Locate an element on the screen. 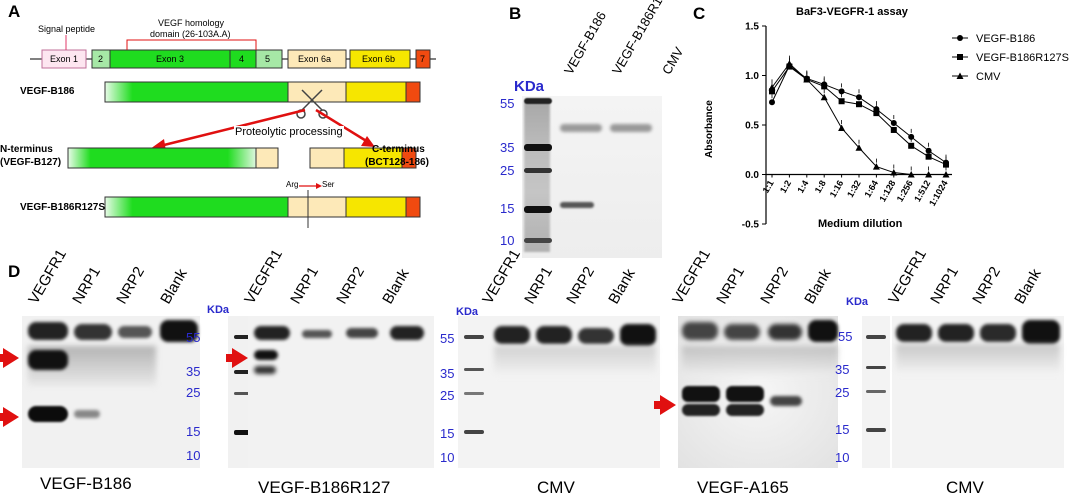 This screenshot has width=1072, height=498. legend-label-0: VEGF-B186 is located at coordinates (1005, 39).